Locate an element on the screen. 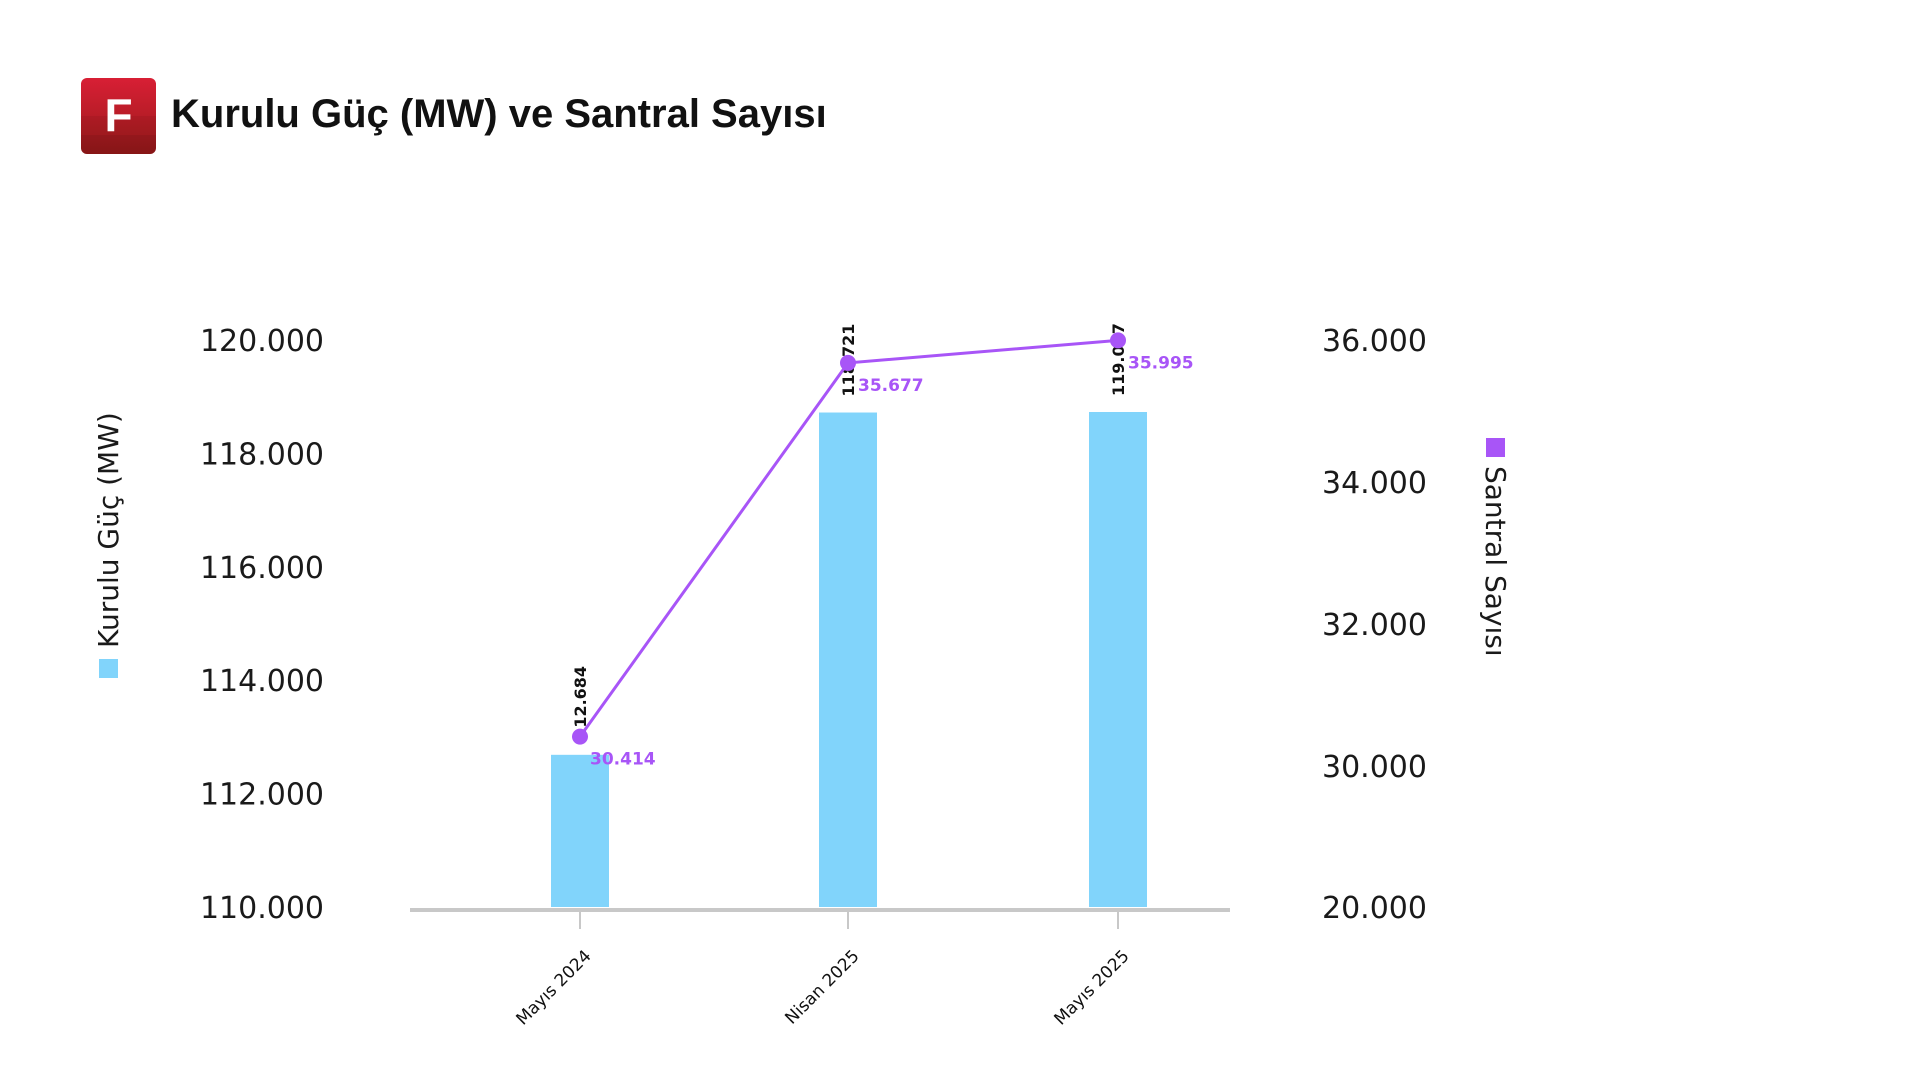  point-label-mayis-2024: 30.414 is located at coordinates (623, 760).